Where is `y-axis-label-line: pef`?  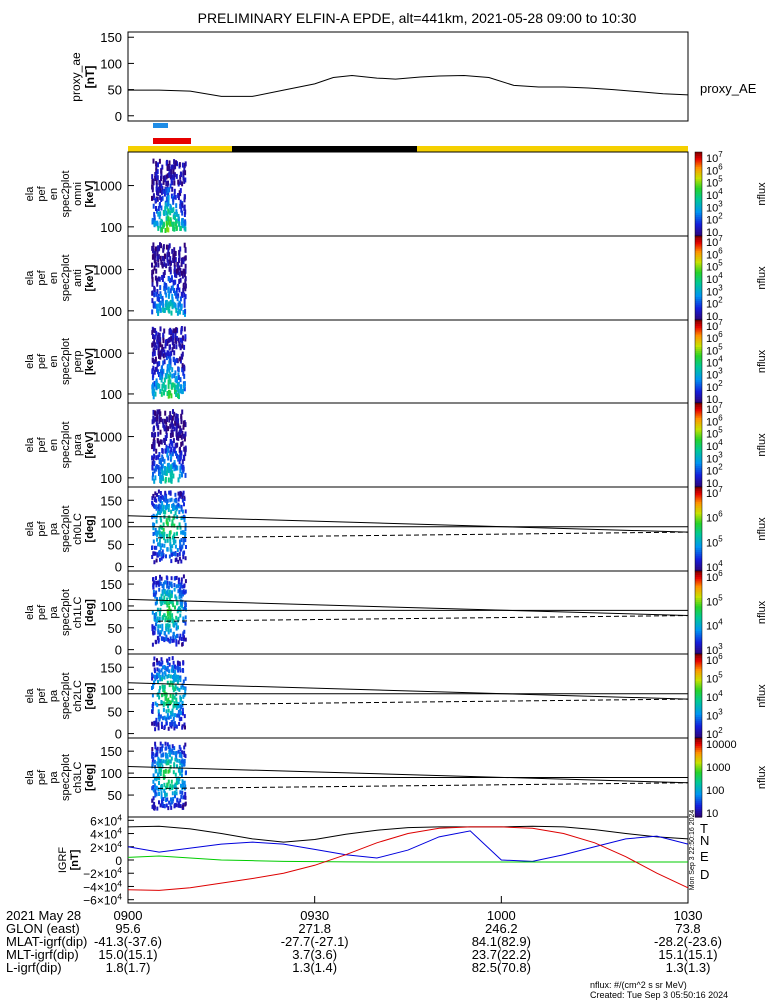
y-axis-label-line: pef is located at coordinates (42, 444).